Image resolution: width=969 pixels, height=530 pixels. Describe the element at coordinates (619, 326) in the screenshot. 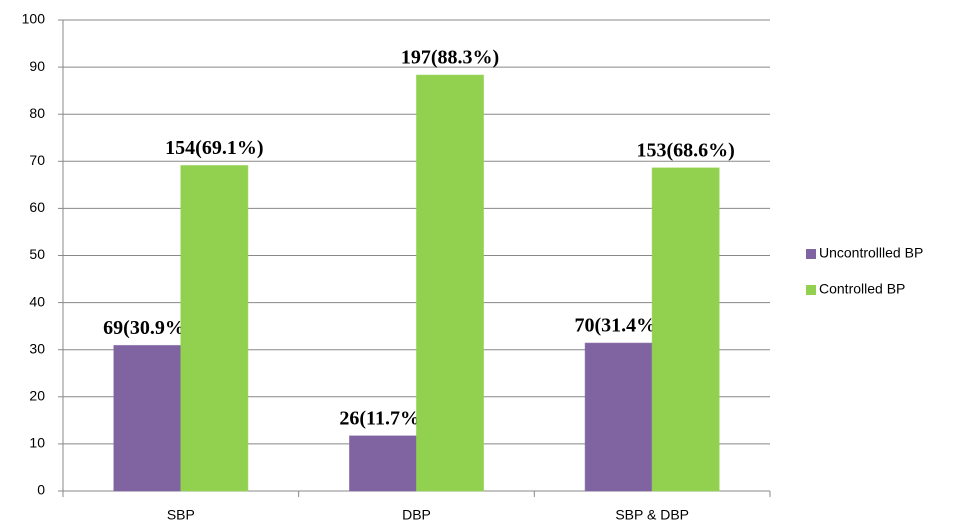

I see `value-label: 70(31.4%)` at that location.